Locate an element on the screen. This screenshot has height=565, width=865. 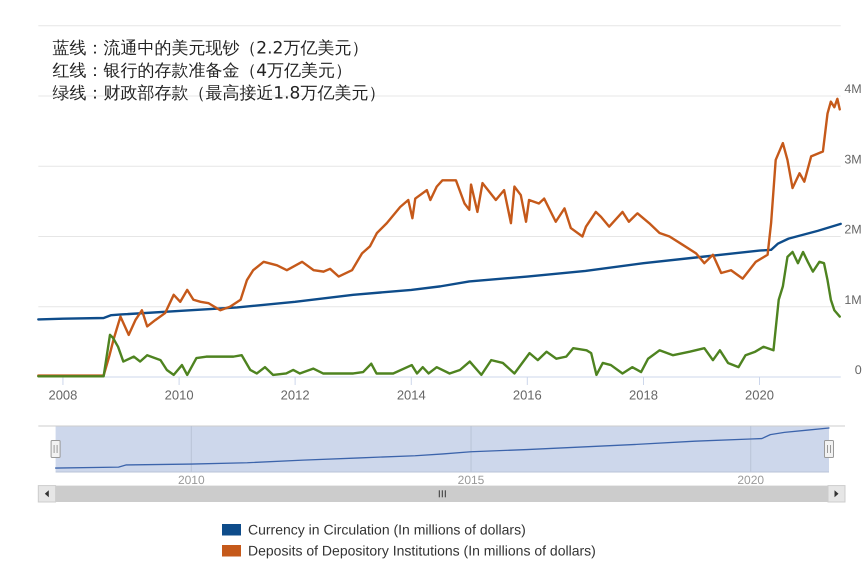
y-tick-label: 3M is located at coordinates (853, 159).